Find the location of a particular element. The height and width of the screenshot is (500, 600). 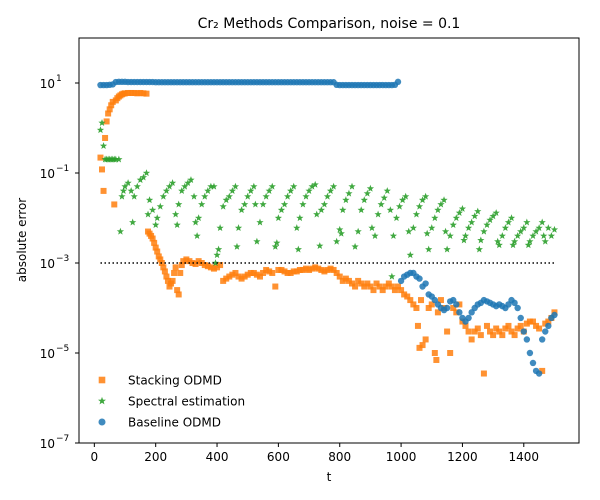

legend-marker is located at coordinates (102, 422).